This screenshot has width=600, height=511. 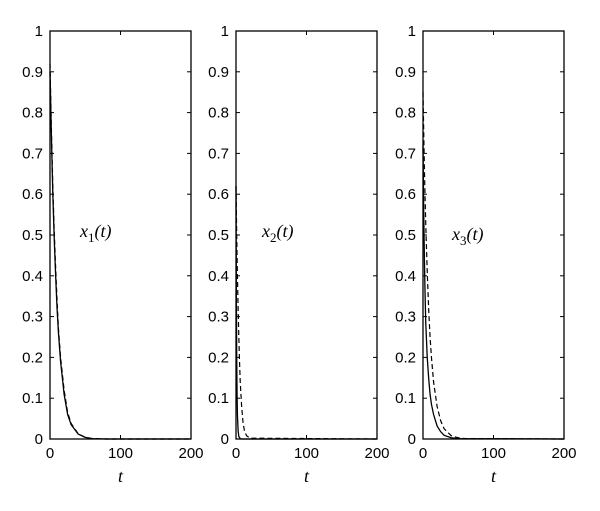 What do you see at coordinates (463, 240) in the screenshot?
I see `annotation-subscript: 3` at bounding box center [463, 240].